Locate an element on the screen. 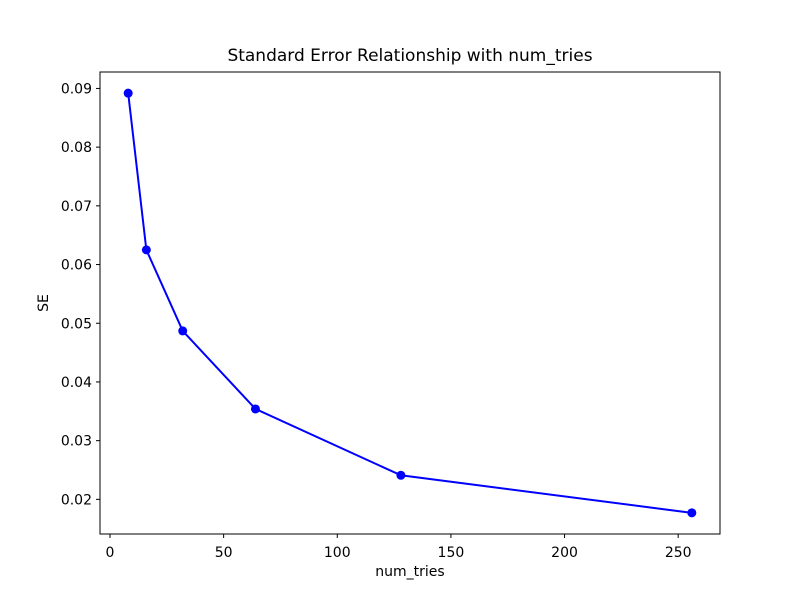 The image size is (800, 600). y-axis-ticks: 0.02 0.03 0.04 0.05 0.06 0.07 0.08 0.09 is located at coordinates (80, 294).